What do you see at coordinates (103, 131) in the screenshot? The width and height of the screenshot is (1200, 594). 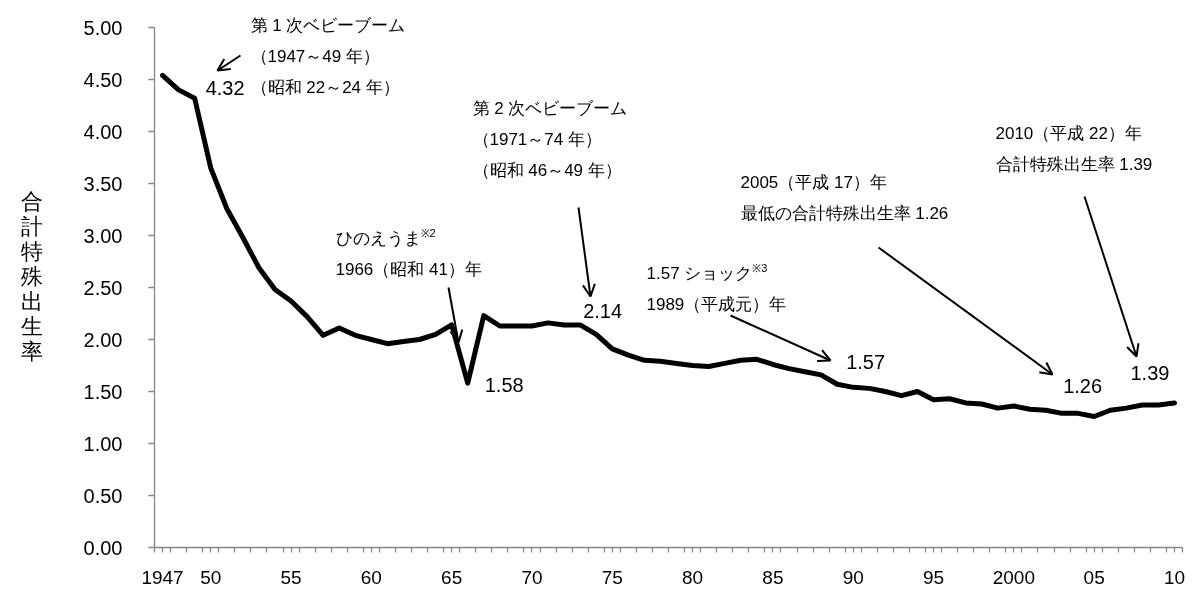 I see `y-tick-label: 4.00` at bounding box center [103, 131].